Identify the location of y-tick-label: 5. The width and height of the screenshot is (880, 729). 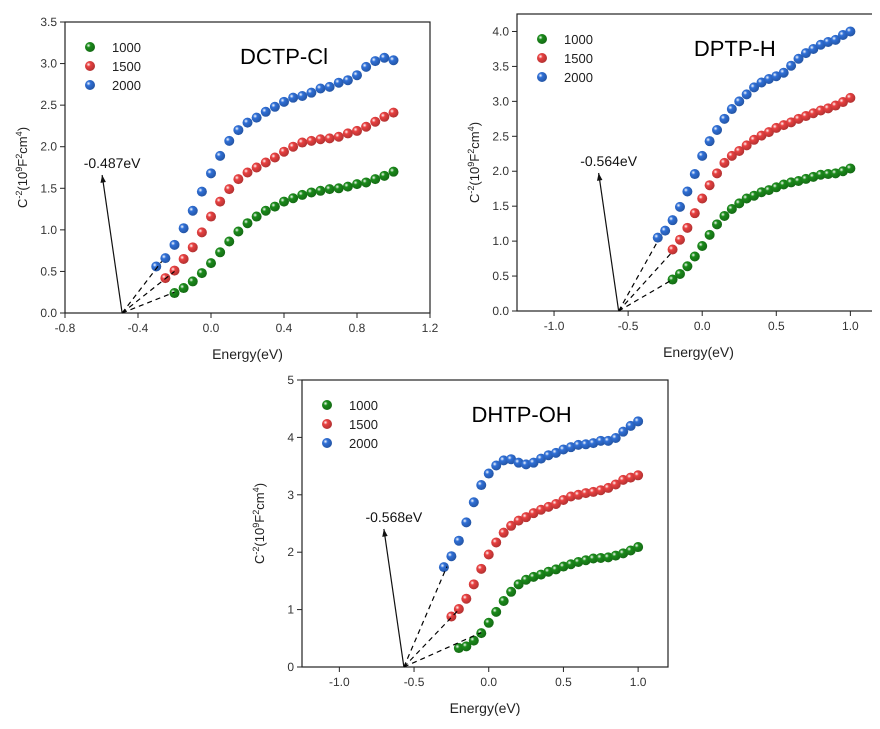
(290, 380).